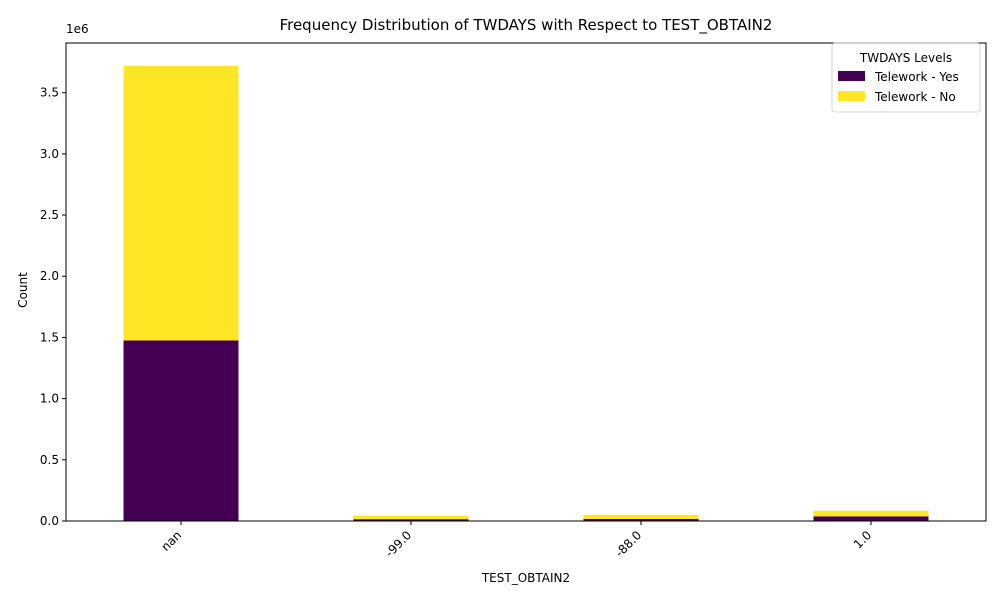 The width and height of the screenshot is (1000, 604). What do you see at coordinates (77, 29) in the screenshot?
I see `y-offset-label: 1e6` at bounding box center [77, 29].